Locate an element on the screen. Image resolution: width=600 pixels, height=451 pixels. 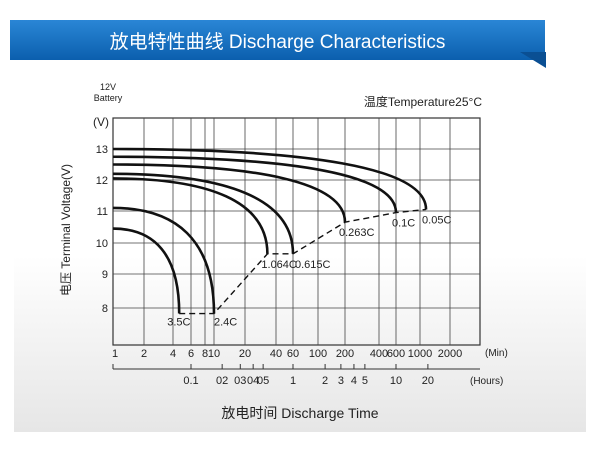
x-hour-tick-label: 02 is located at coordinates (222, 381).